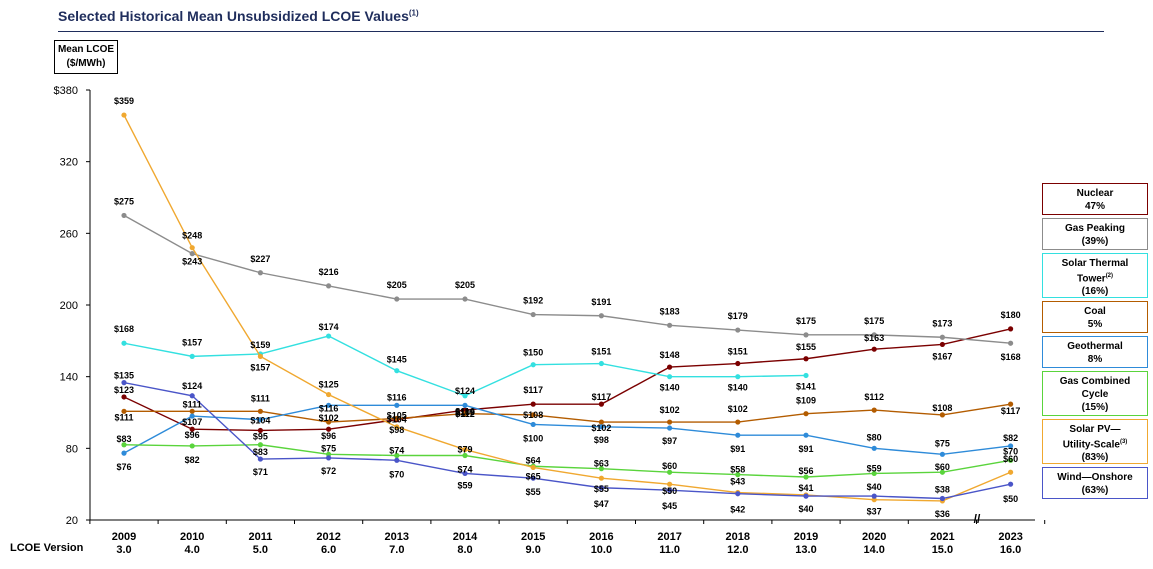 This screenshot has width=1153, height=569. Describe the element at coordinates (69, 163) in the screenshot. I see `y-tick-label: 320` at that location.